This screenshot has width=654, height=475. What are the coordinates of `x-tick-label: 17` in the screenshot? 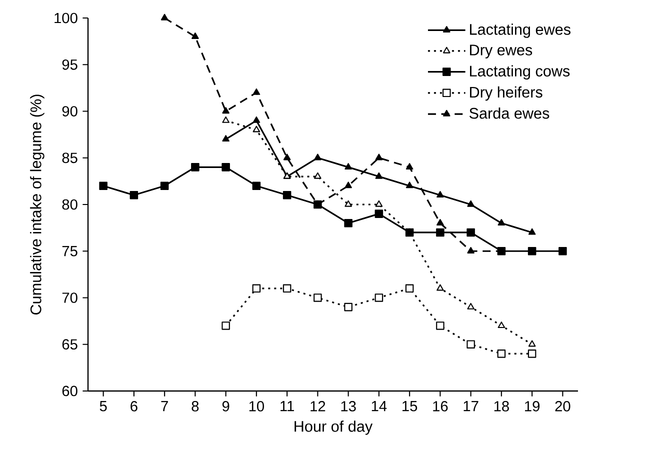 It's located at (471, 406).